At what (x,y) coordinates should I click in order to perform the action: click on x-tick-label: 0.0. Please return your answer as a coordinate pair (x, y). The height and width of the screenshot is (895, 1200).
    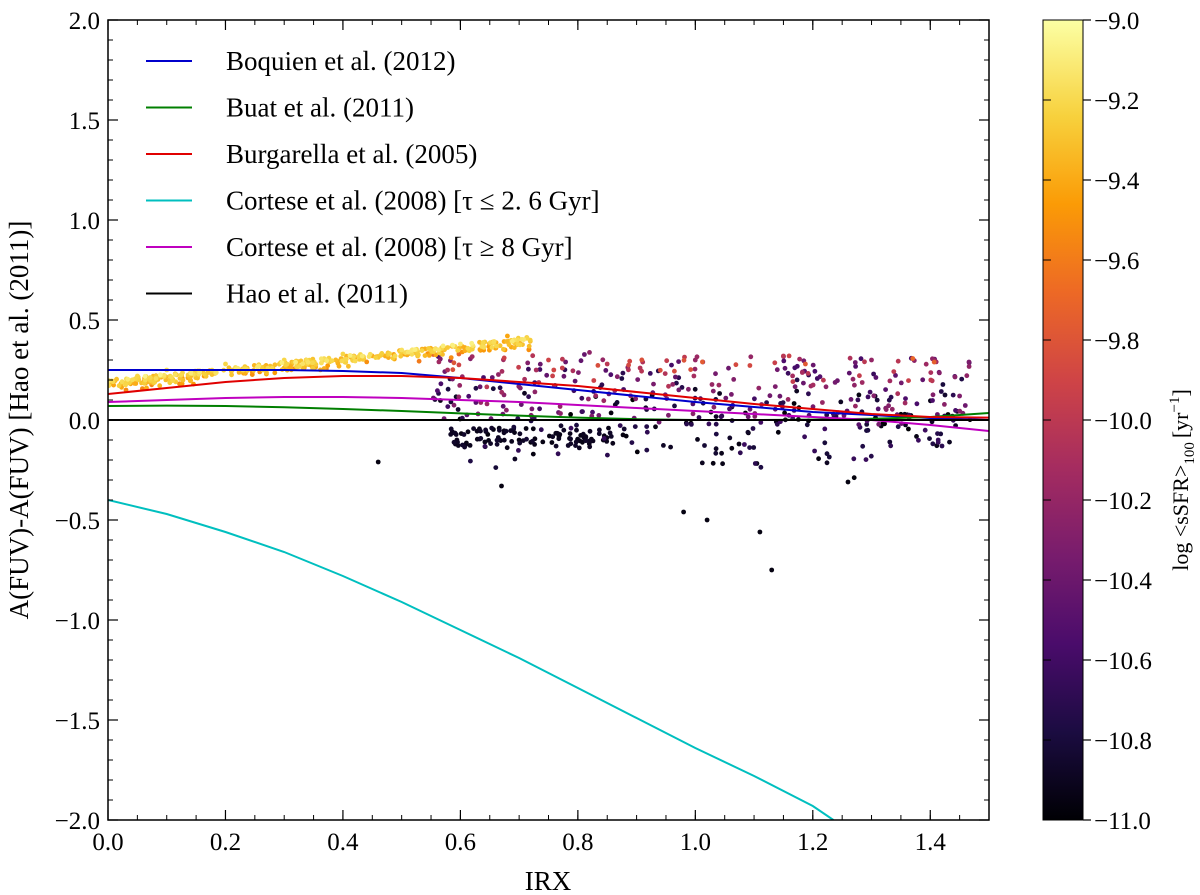
    Looking at the image, I should click on (107, 842).